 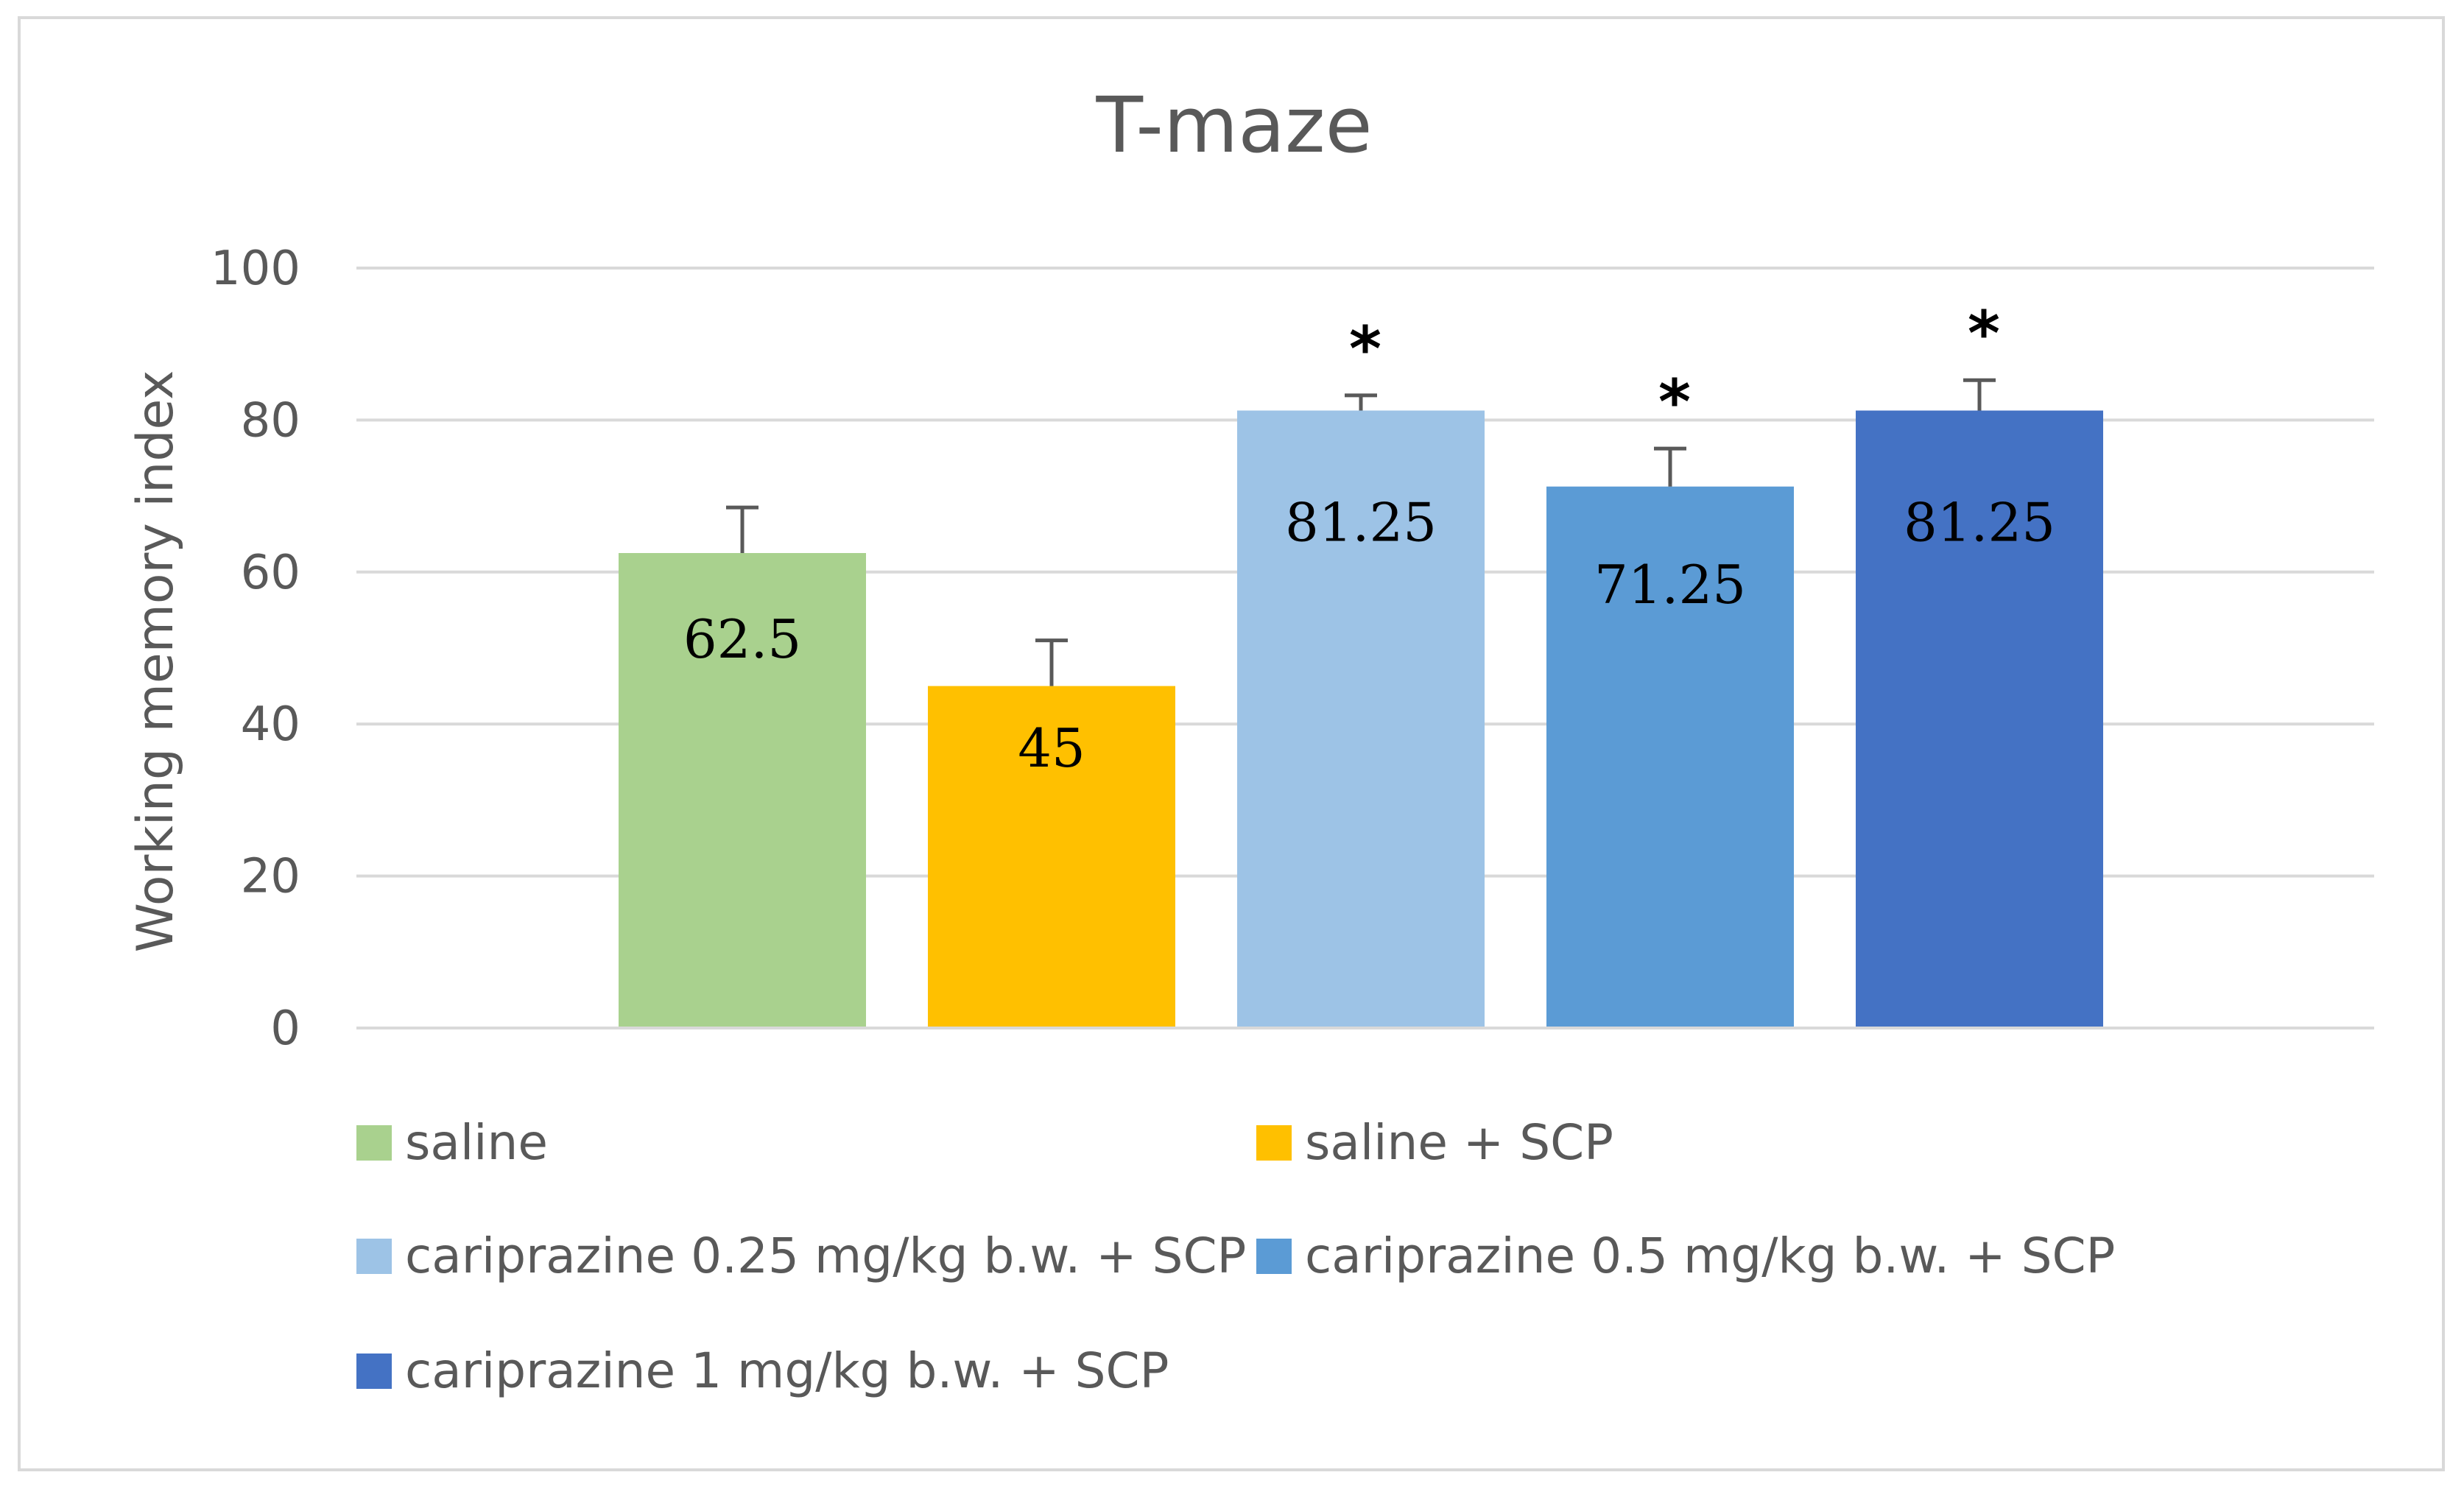 I want to click on data-label: 45, so click(x=1051, y=748).